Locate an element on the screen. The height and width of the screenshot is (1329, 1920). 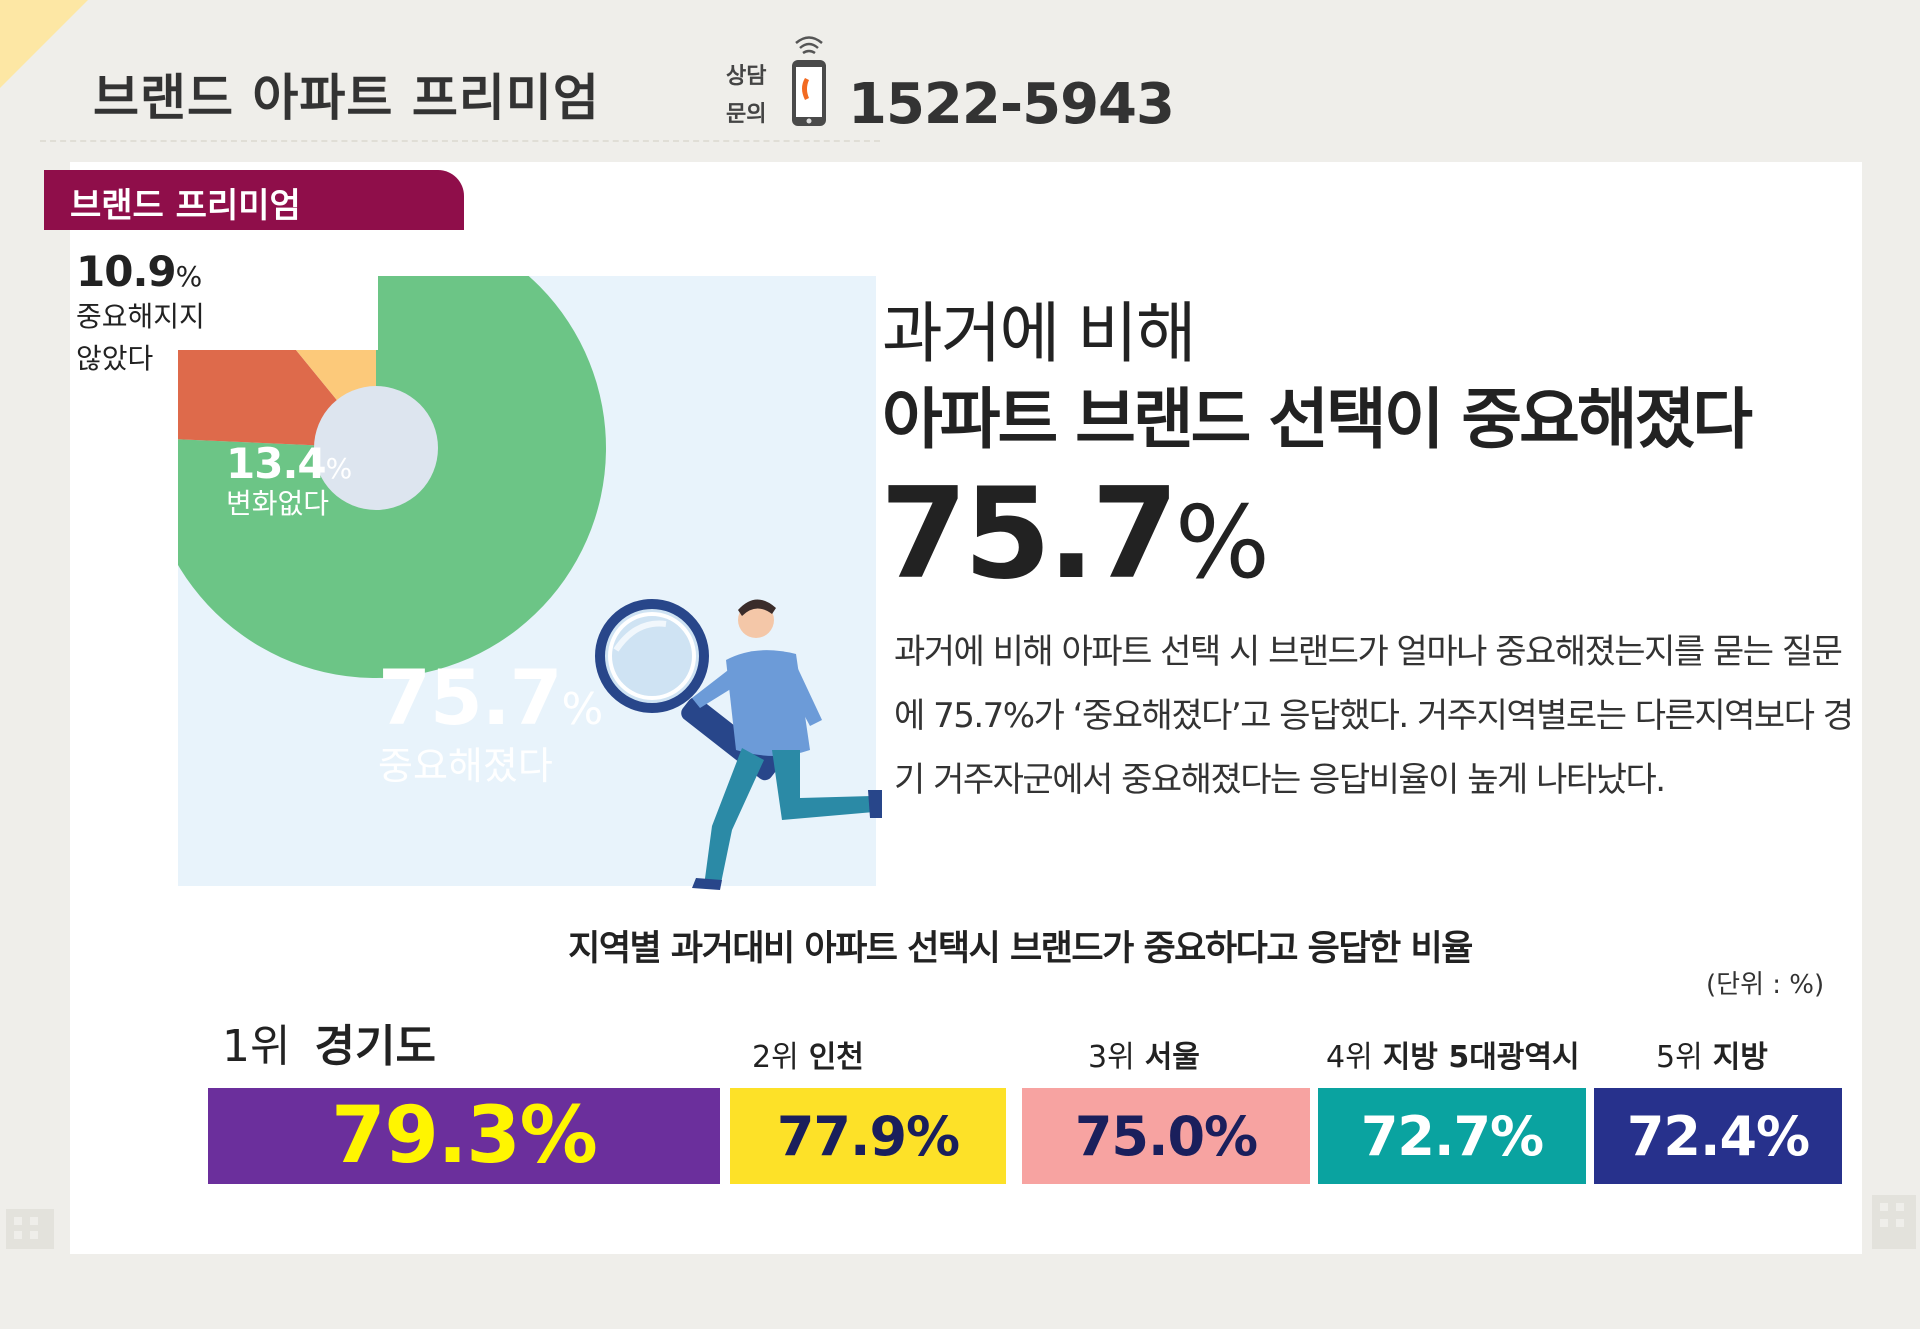
slice-label-important: 75.7% 중요해졌다 is located at coordinates (490, 721).